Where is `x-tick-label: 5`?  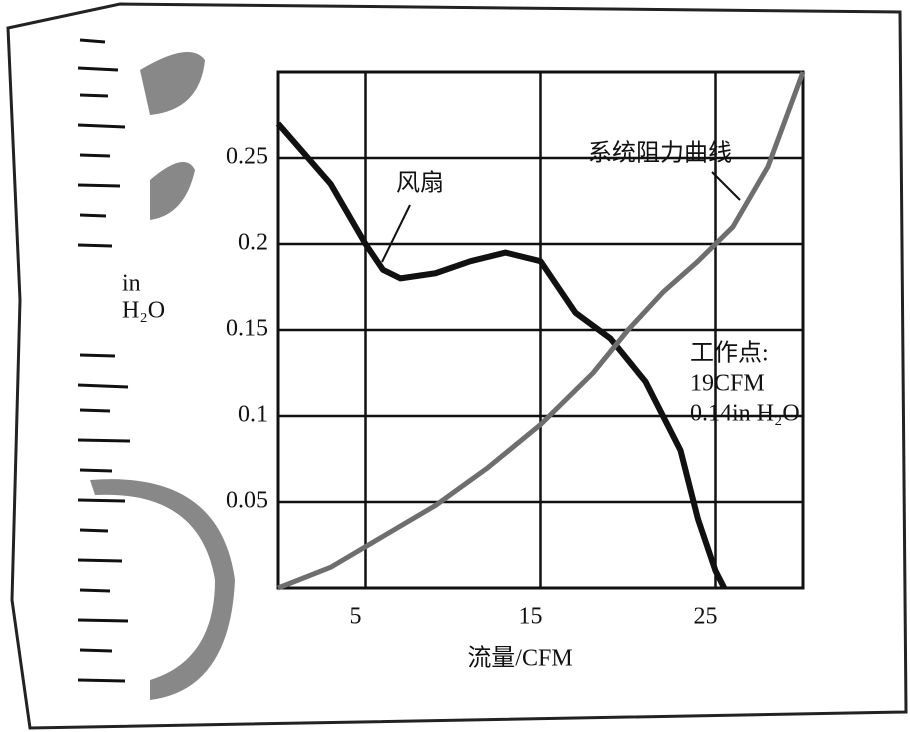
x-tick-label: 5 is located at coordinates (356, 617).